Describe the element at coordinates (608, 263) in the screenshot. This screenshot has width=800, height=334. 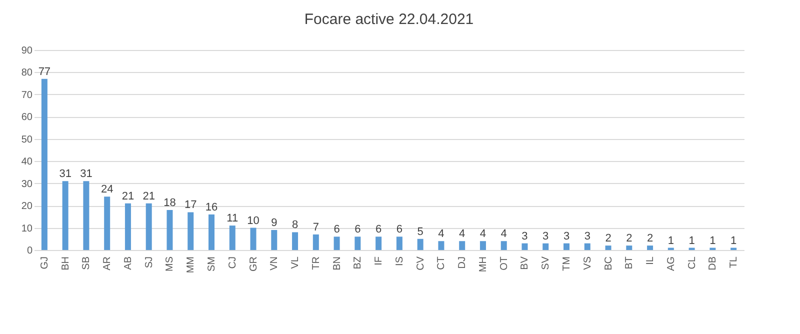
I see `x-tick-label: BC` at that location.